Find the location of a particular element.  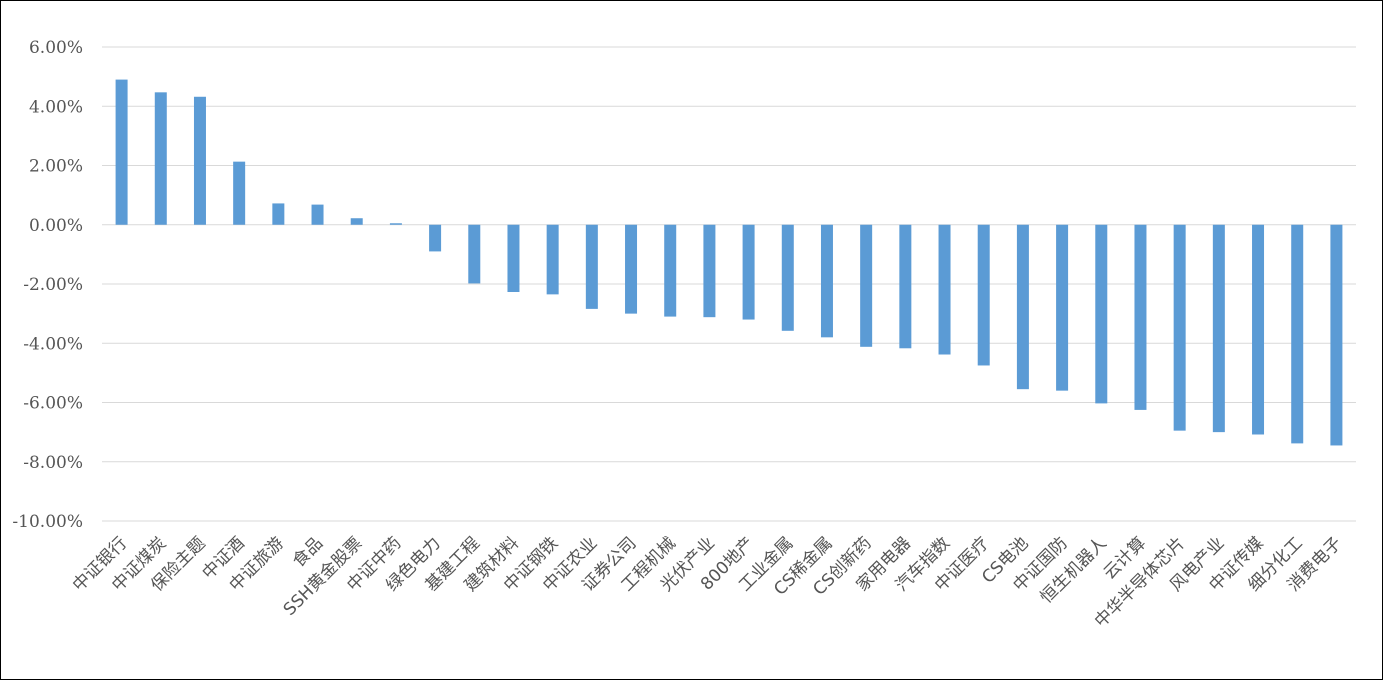

y-tick-label: -2.00% is located at coordinates (53, 285).